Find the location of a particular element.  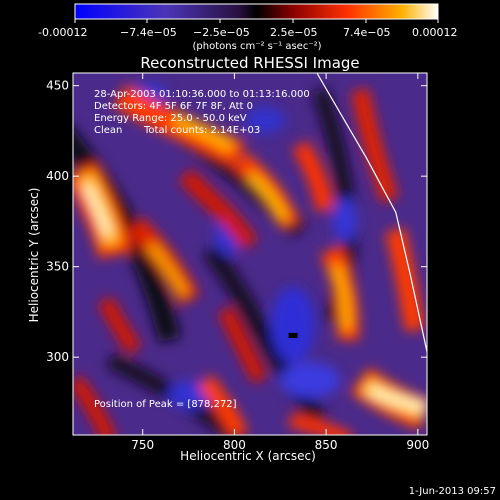

y-tick-label: 300 is located at coordinates (57, 357).